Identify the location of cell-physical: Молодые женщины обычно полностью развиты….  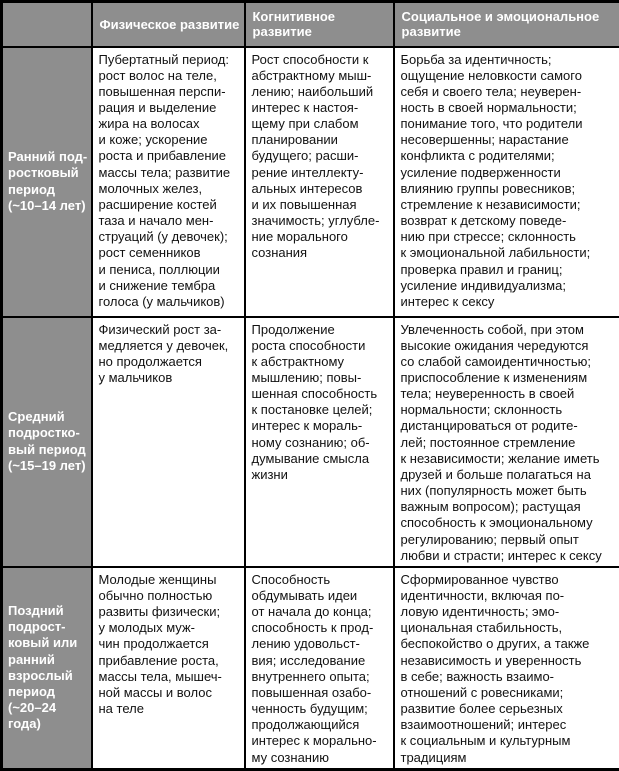
(168, 668).